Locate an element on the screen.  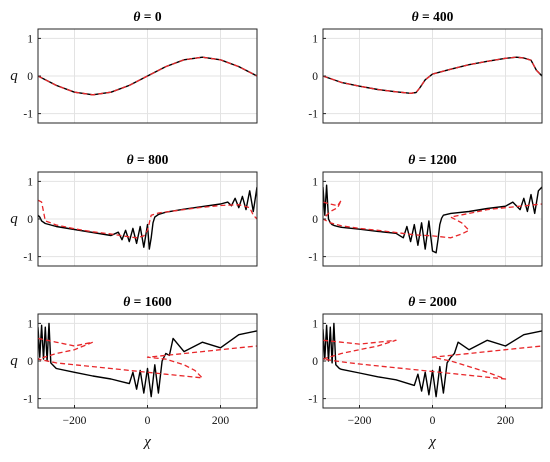
subplot-0: -1 0 1 θ = 0 q is located at coordinates (134, 66).